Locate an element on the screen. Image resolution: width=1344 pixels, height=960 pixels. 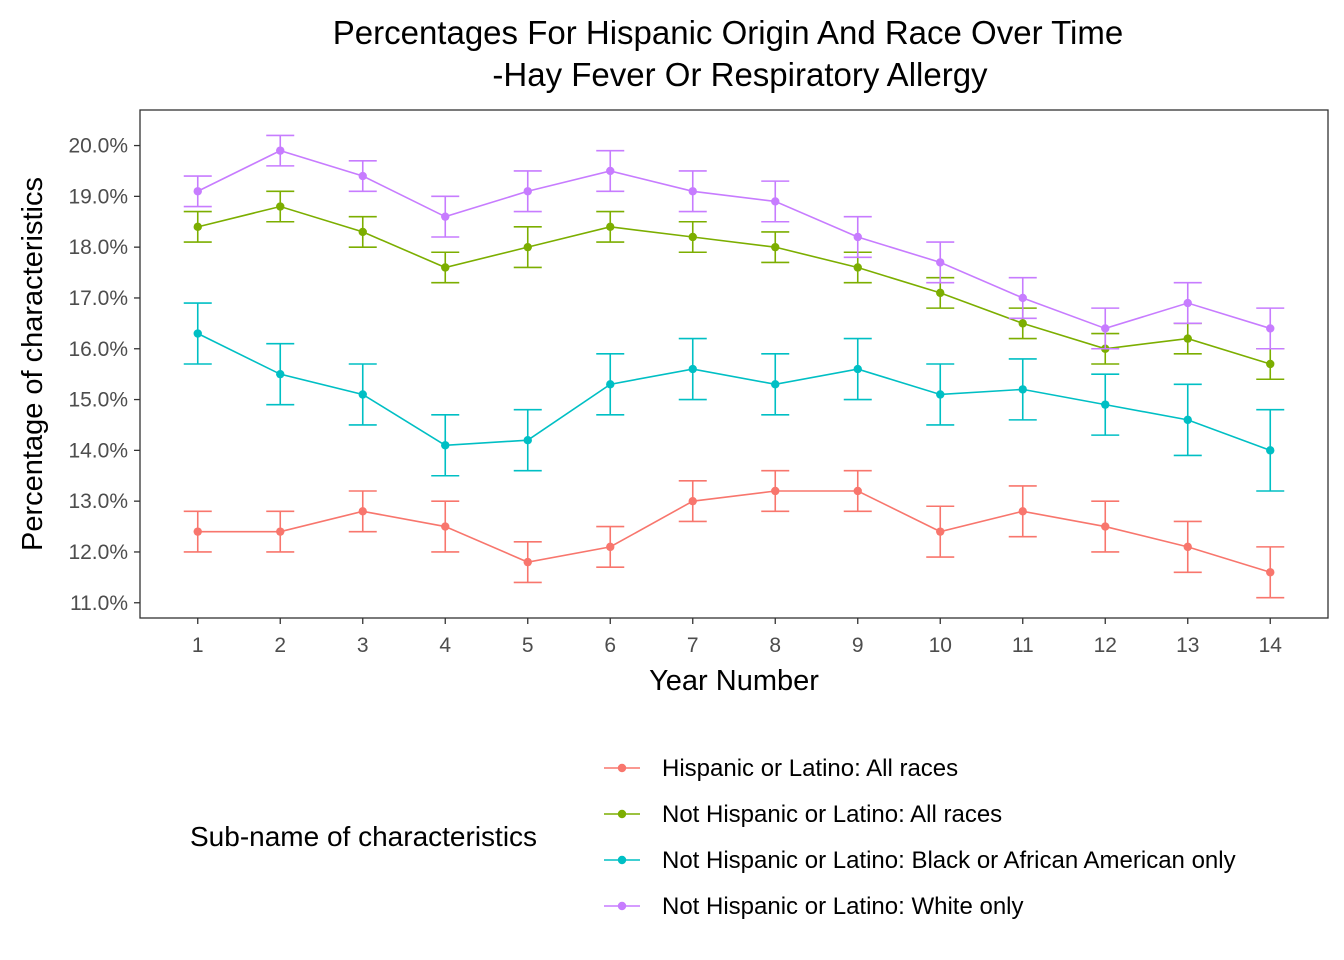
y-tick-label: 12.0% is located at coordinates (98, 552).